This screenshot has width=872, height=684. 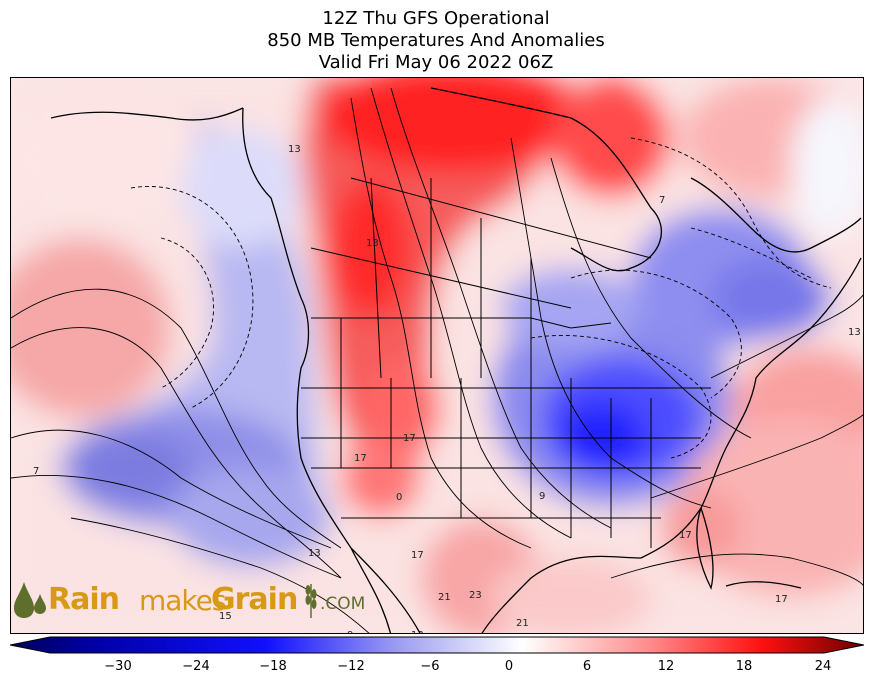 What do you see at coordinates (509, 666) in the screenshot?
I see `colorbar-tick-label: 0` at bounding box center [509, 666].